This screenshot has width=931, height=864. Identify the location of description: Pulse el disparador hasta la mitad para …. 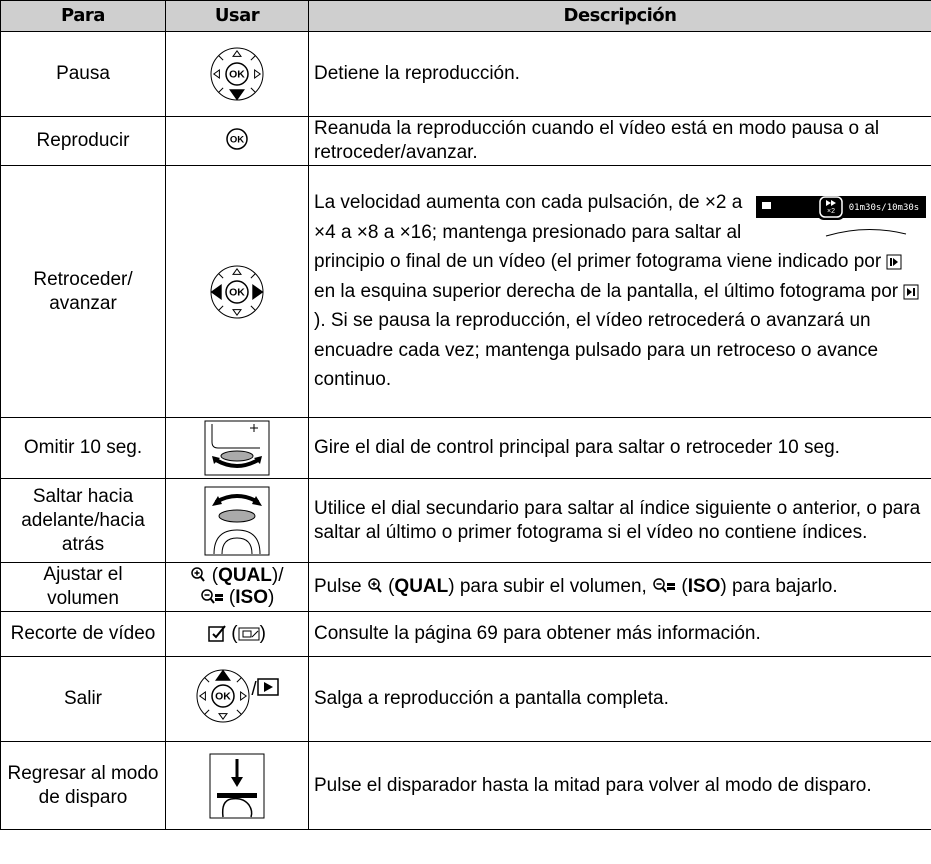
(619, 785).